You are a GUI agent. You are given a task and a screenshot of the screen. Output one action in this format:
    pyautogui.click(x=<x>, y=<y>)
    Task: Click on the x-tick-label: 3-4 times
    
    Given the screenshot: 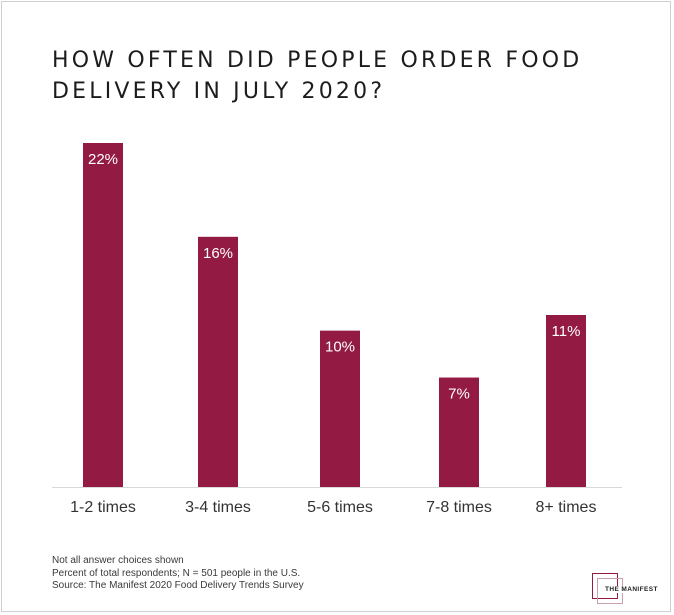 What is the action you would take?
    pyautogui.click(x=218, y=507)
    